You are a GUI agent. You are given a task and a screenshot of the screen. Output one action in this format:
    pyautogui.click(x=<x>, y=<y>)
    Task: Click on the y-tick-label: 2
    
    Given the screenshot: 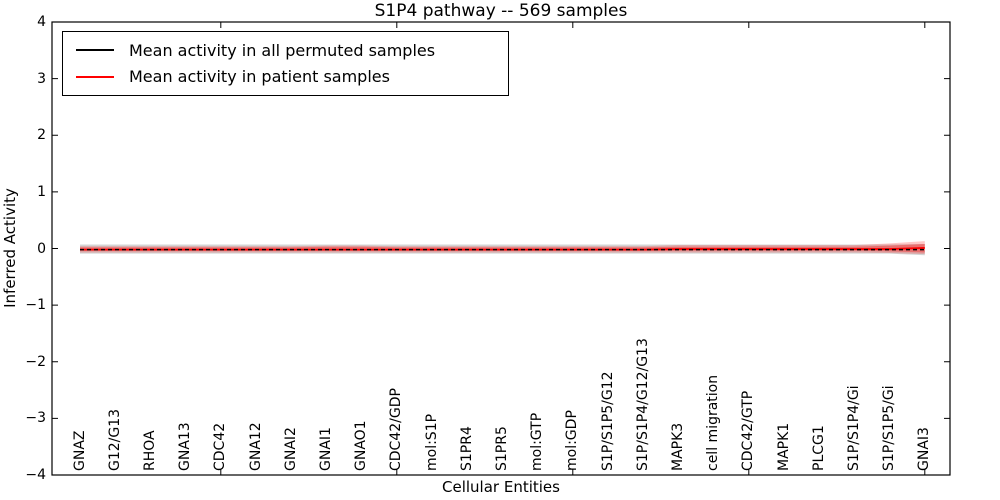 What is the action you would take?
    pyautogui.click(x=41, y=135)
    